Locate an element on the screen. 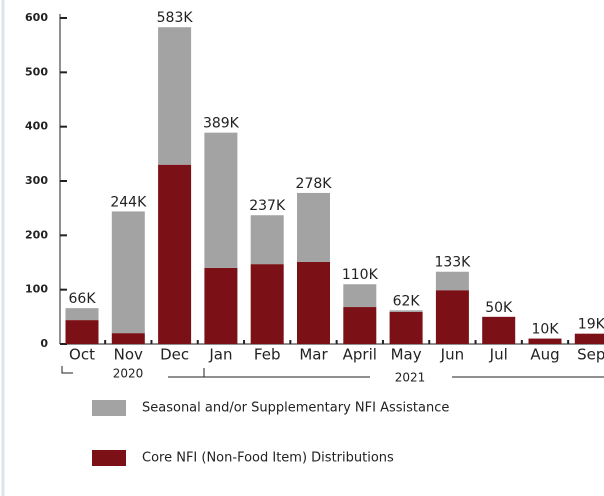 The height and width of the screenshot is (496, 604). x-tick-label: Jan is located at coordinates (220, 355).